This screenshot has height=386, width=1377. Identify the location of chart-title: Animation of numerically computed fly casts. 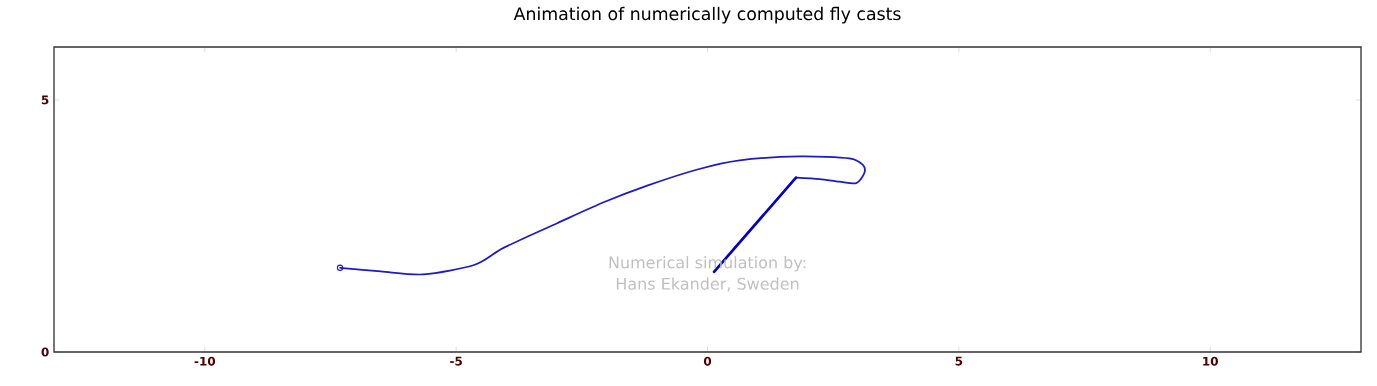
(707, 15).